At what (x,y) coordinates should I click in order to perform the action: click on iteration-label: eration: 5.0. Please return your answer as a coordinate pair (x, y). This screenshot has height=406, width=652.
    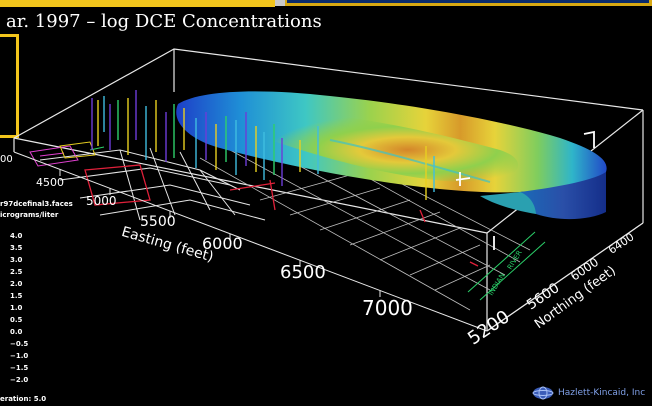
    Looking at the image, I should click on (23, 399).